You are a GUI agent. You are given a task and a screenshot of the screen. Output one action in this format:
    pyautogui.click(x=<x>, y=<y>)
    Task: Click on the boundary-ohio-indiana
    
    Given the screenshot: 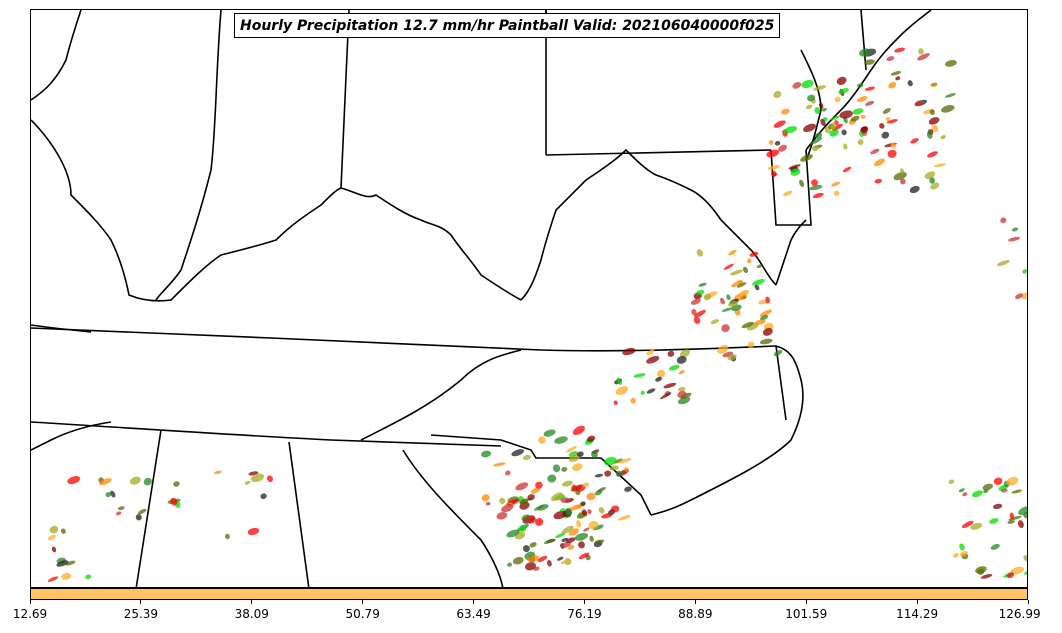 What is the action you would take?
    pyautogui.click(x=345, y=99)
    